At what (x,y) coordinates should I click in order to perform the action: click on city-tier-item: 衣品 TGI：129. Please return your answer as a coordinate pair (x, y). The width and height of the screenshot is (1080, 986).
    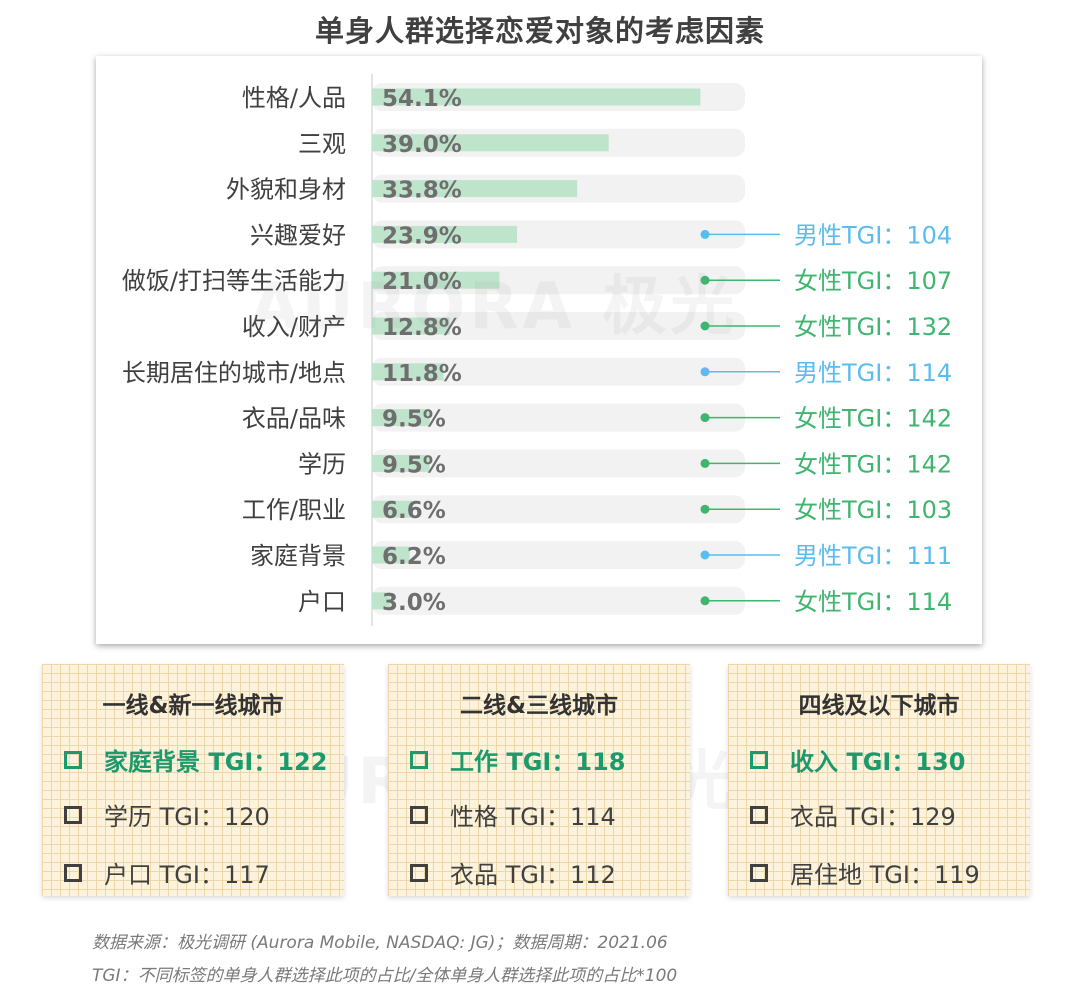
    Looking at the image, I should click on (853, 814).